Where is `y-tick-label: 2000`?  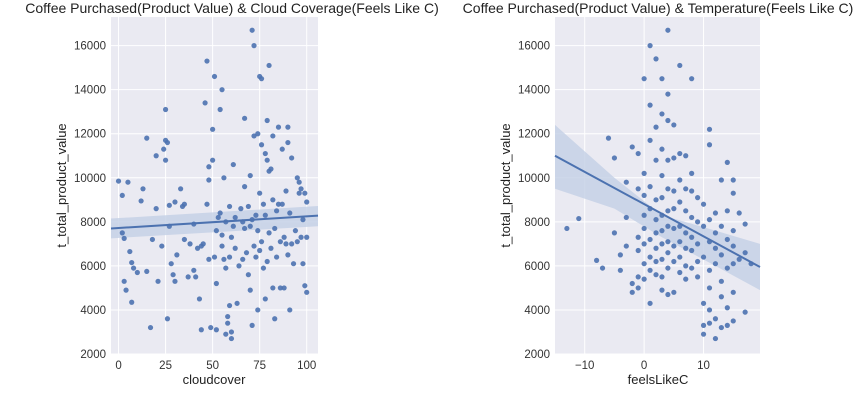
y-tick-label: 2000 is located at coordinates (93, 355).